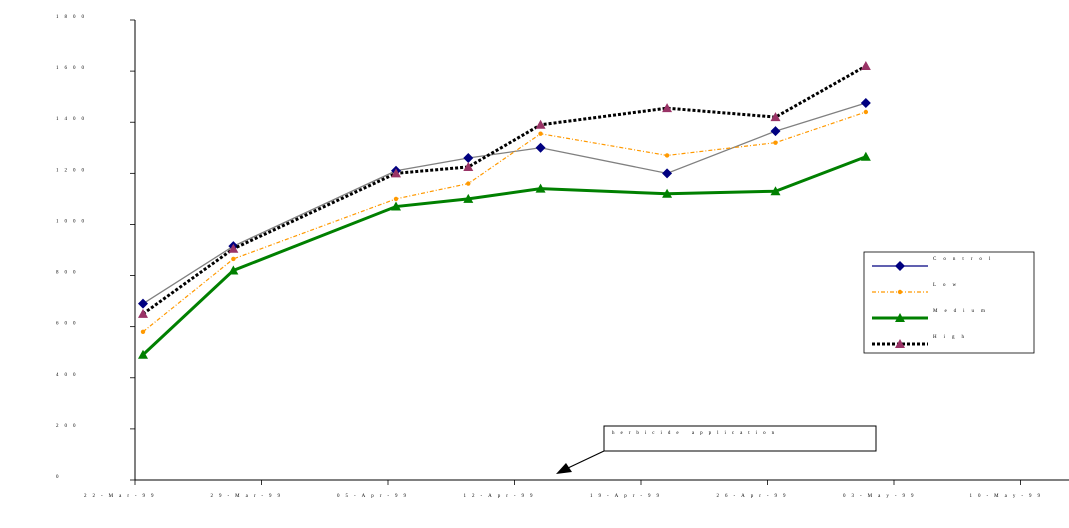  What do you see at coordinates (934, 264) in the screenshot?
I see `legend-item-control: Control` at bounding box center [934, 264].